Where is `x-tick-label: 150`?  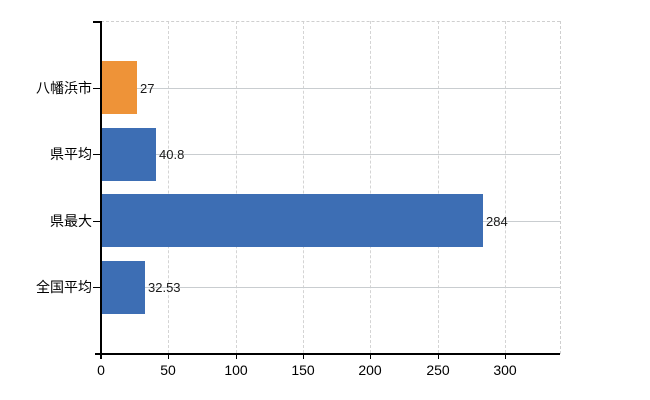 x-tick-label: 150 is located at coordinates (303, 370).